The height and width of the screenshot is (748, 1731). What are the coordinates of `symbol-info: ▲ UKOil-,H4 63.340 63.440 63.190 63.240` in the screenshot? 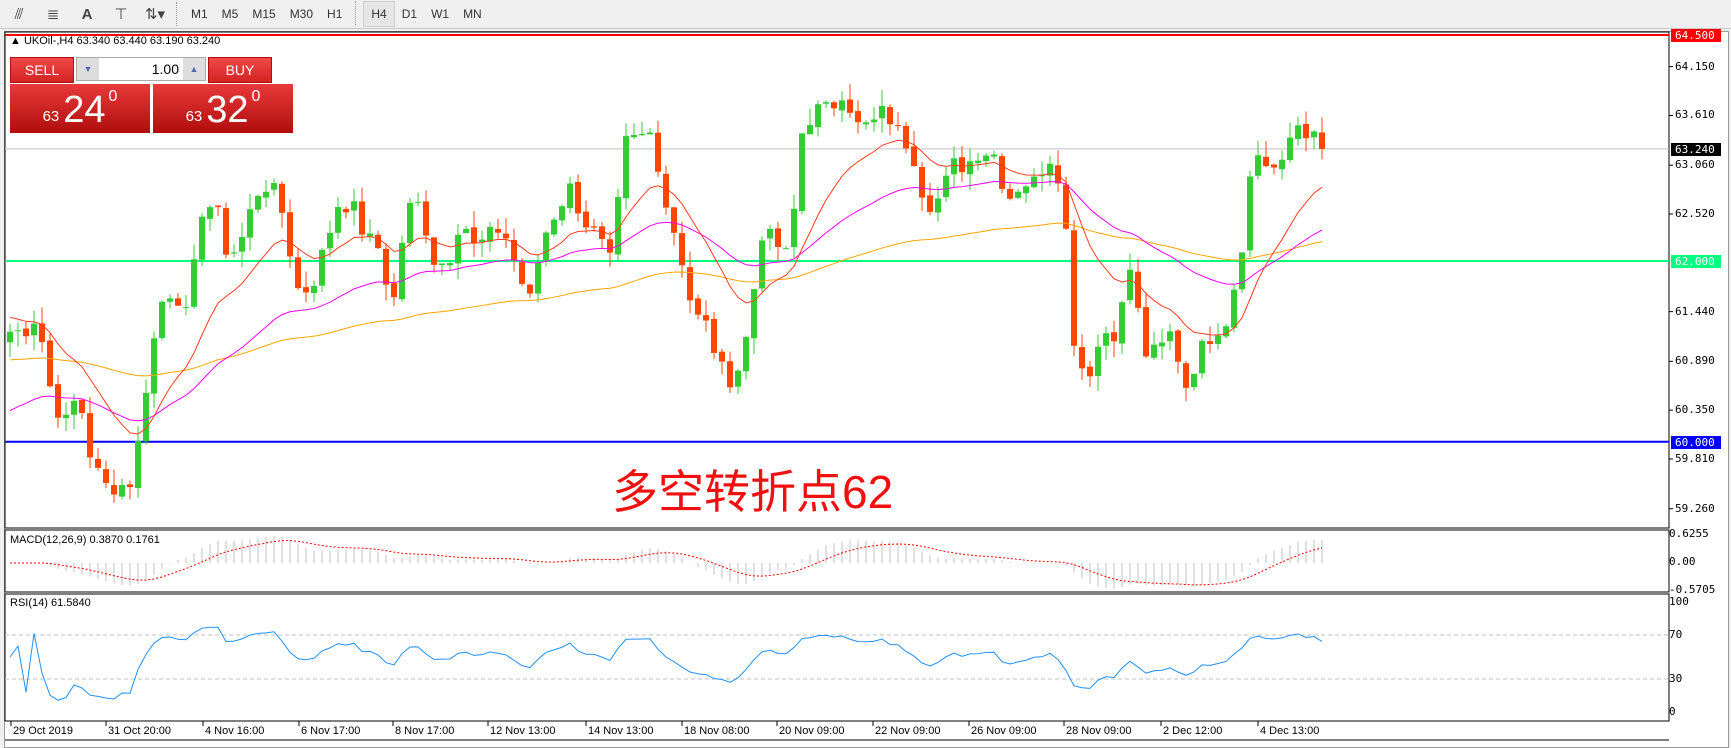 It's located at (115, 41).